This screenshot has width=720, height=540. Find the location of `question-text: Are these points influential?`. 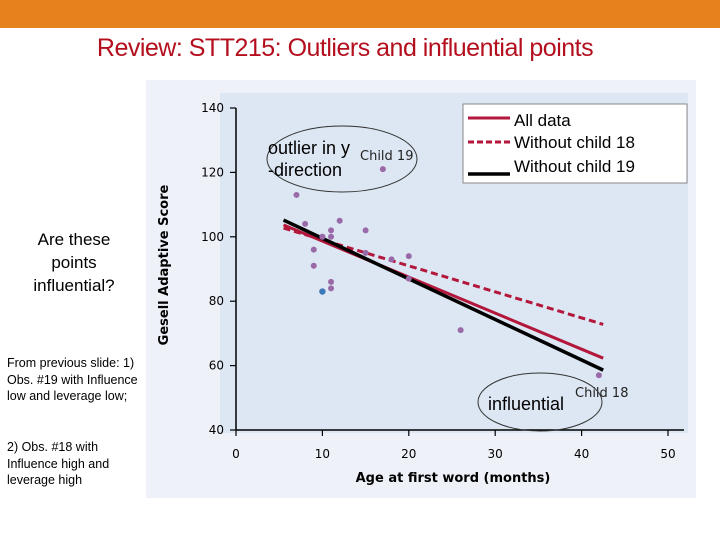

question-text: Are these points influential? is located at coordinates (74, 262).